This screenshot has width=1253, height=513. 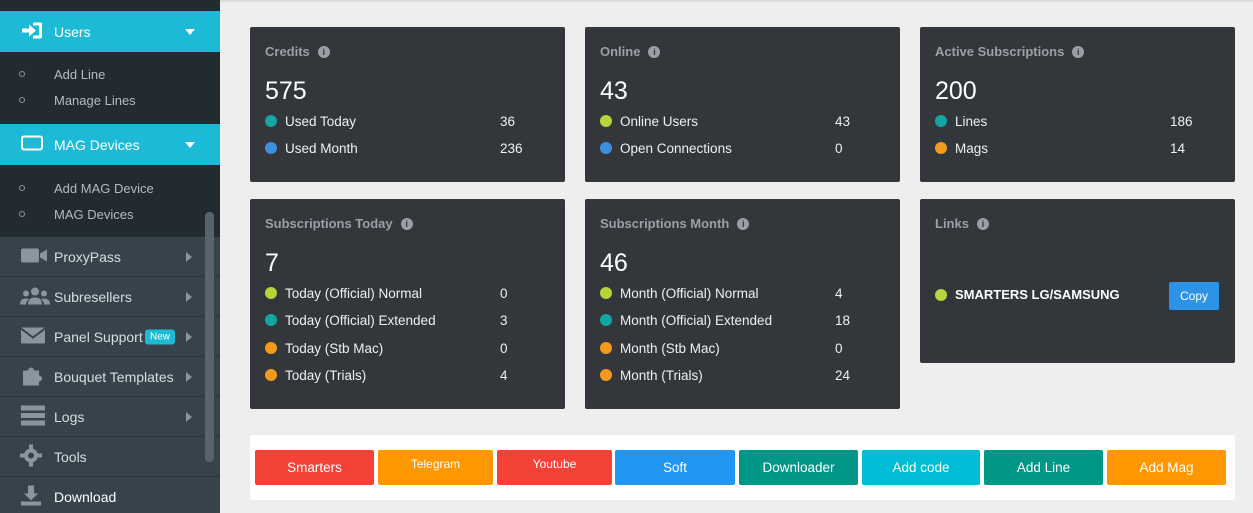 What do you see at coordinates (160, 336) in the screenshot?
I see `new-badge: New` at bounding box center [160, 336].